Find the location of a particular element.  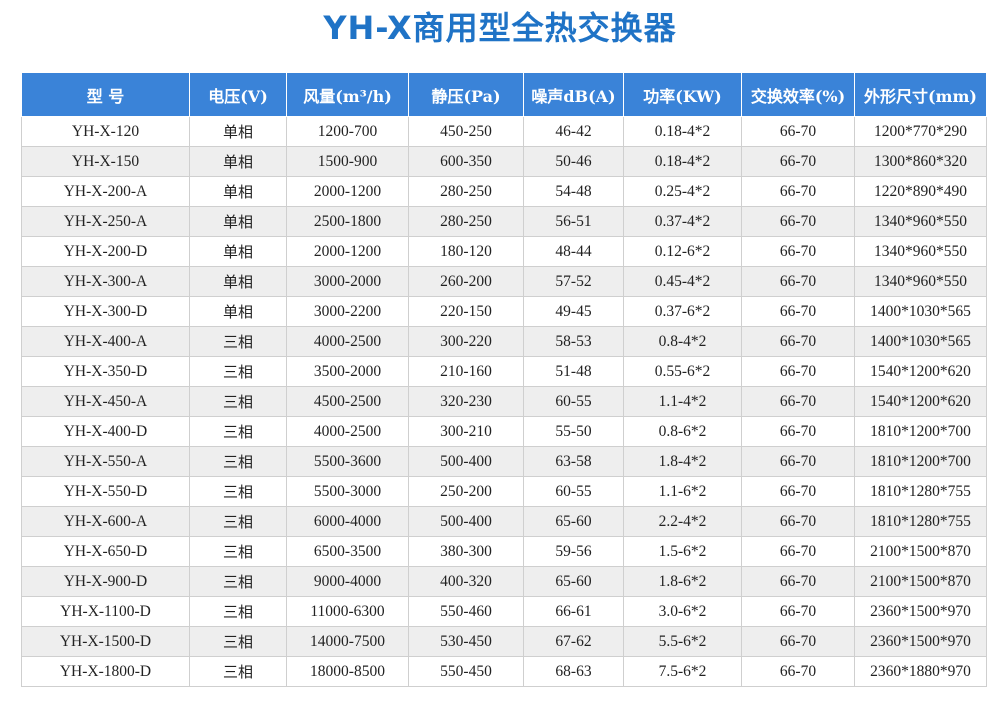

cell-model: YH-X-400-A is located at coordinates (105, 341).